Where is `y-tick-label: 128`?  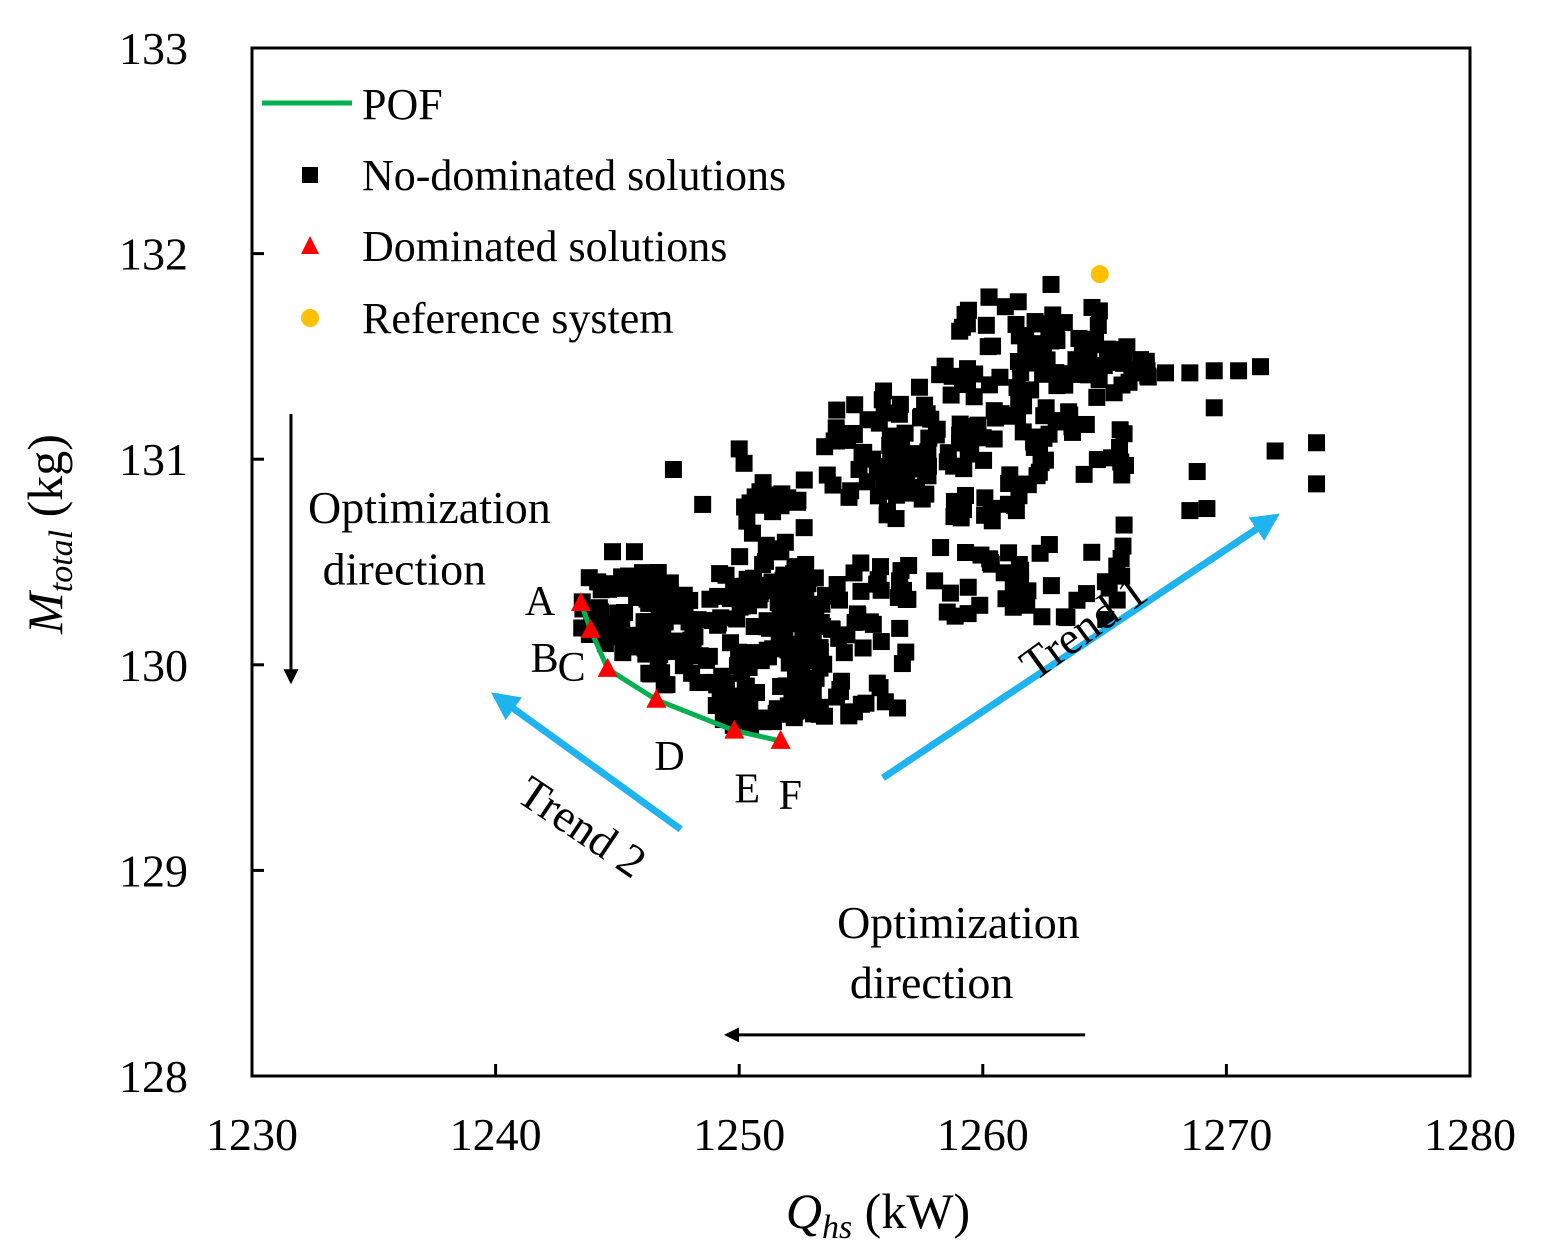 y-tick-label: 128 is located at coordinates (153, 1076).